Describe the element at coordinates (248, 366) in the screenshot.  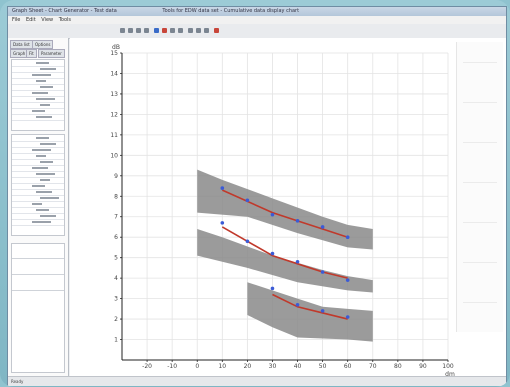
I see `x-tick-label: 20` at that location.